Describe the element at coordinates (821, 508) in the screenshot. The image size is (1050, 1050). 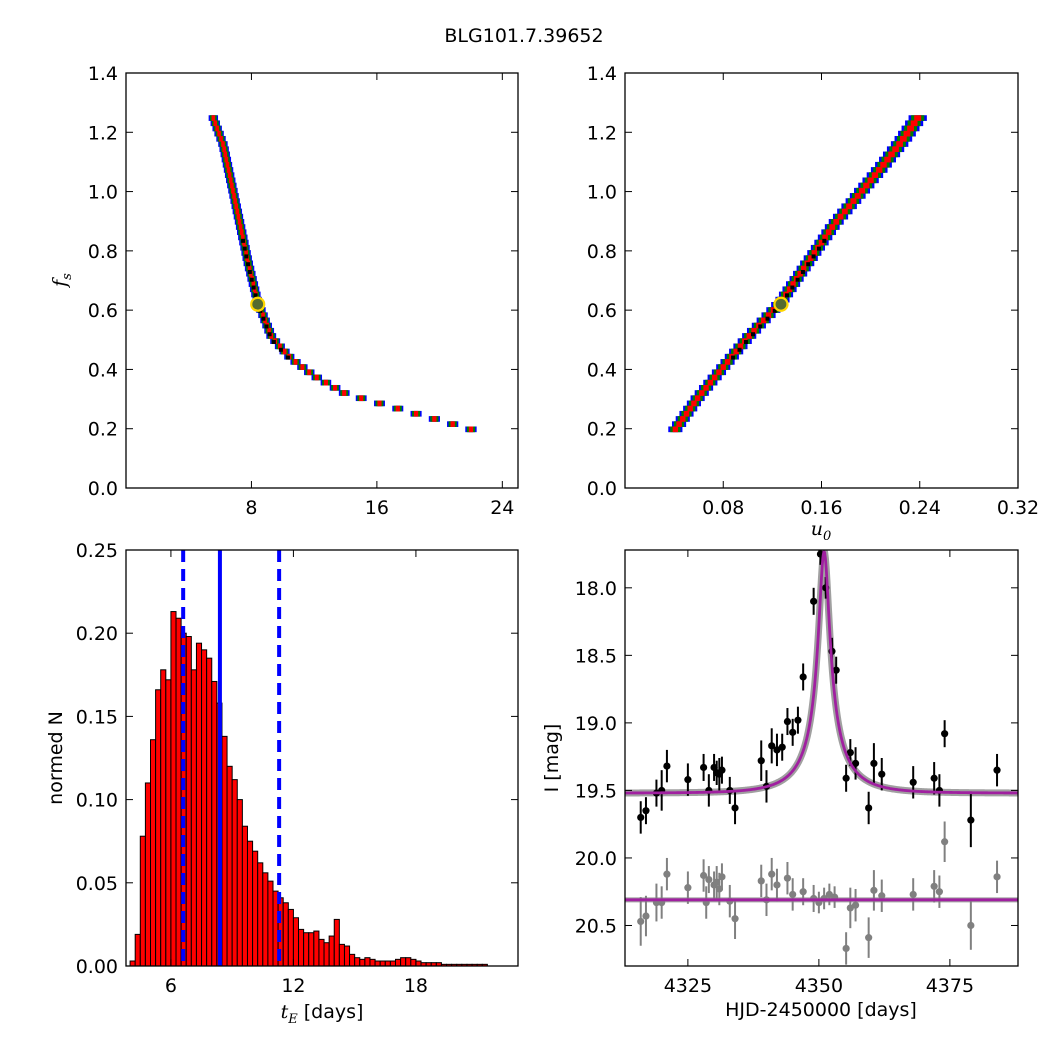
I see `x-tick-label: 0.16` at that location.